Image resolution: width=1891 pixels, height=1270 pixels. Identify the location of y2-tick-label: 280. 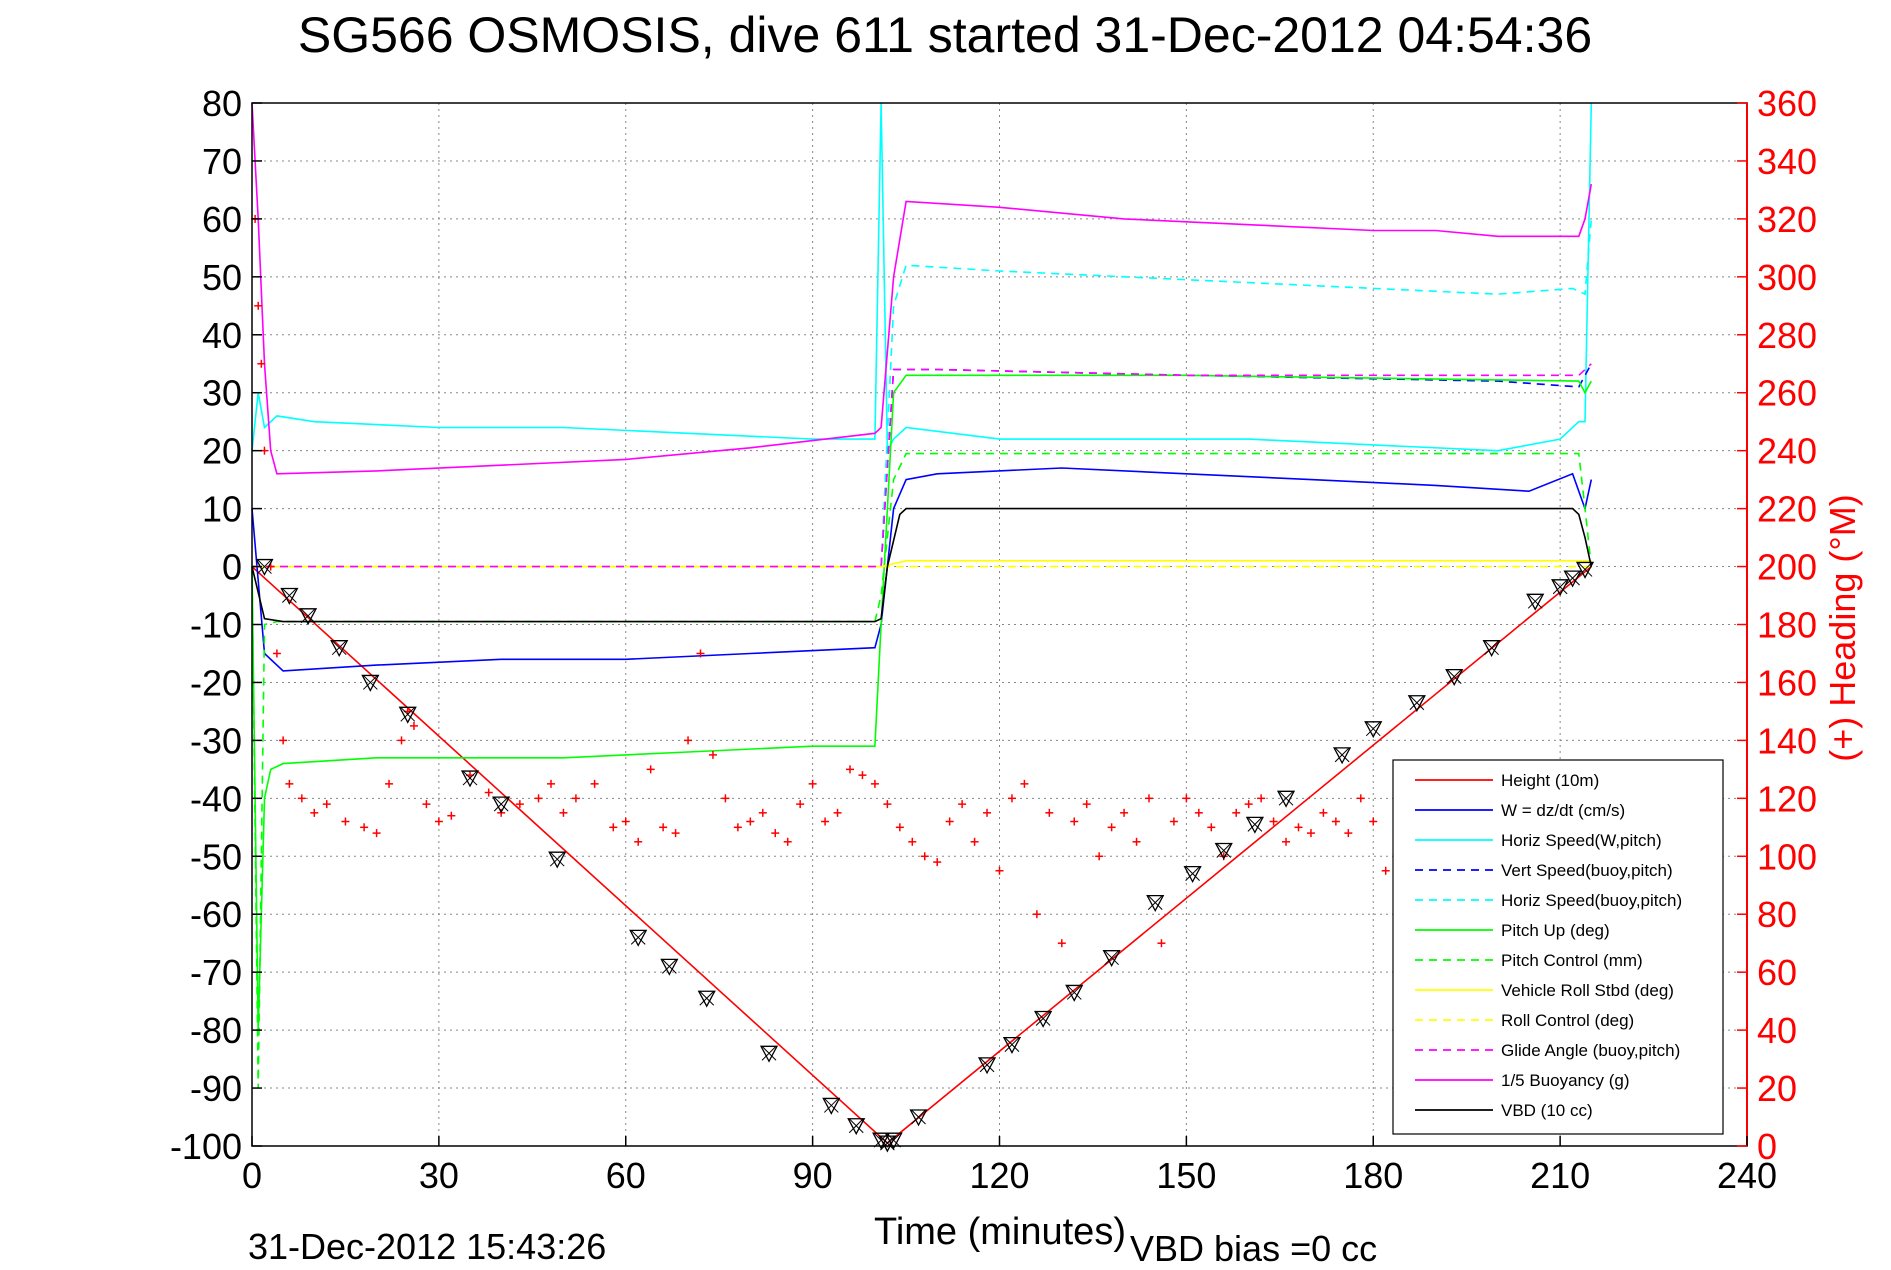
(1787, 335).